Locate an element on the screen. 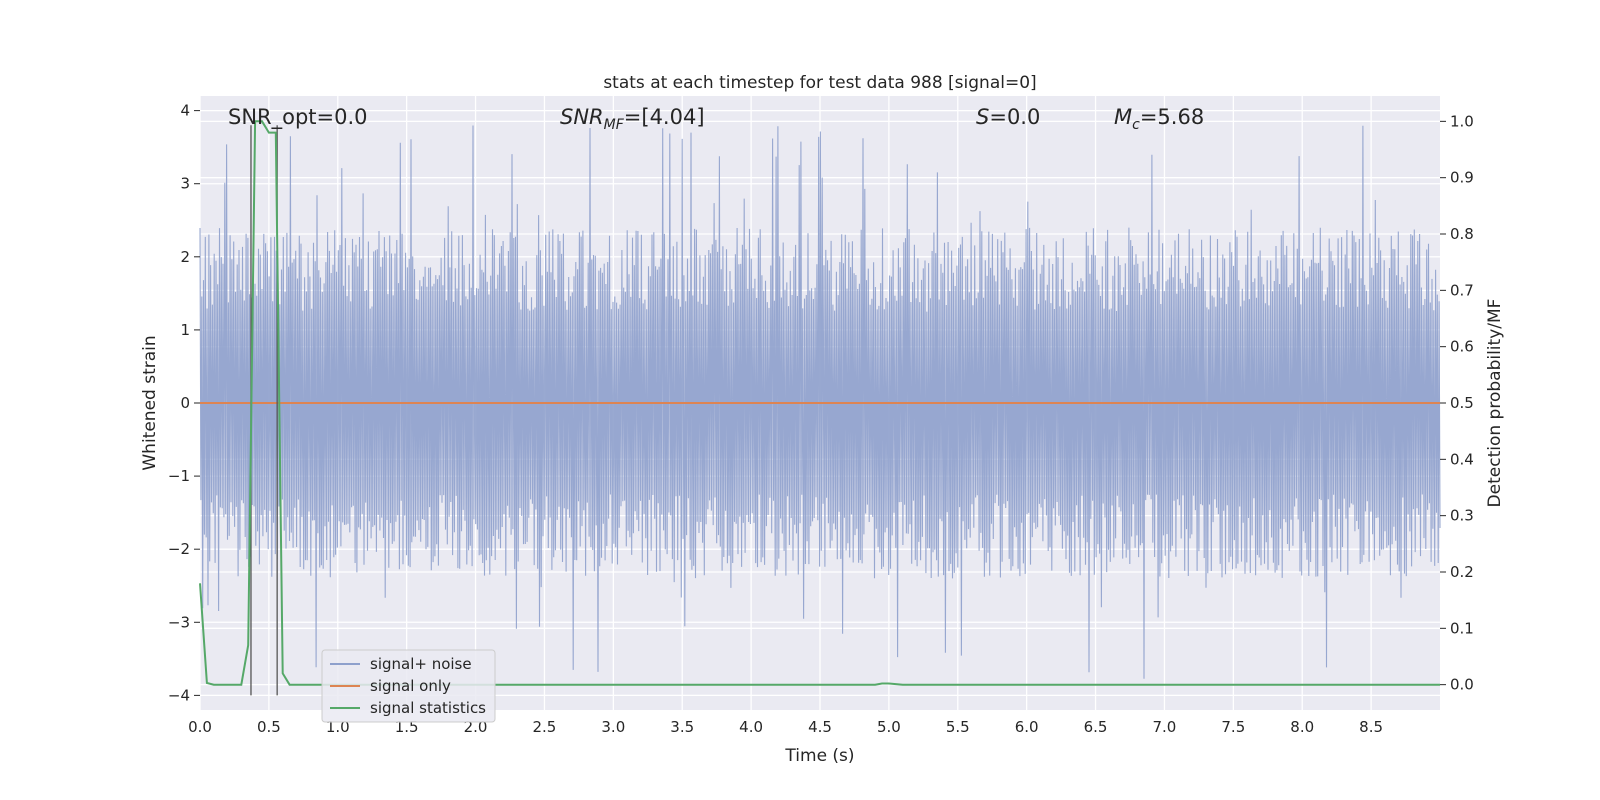 This screenshot has width=1600, height=800. annotation-mc: Mc=5.68 is located at coordinates (1159, 119).